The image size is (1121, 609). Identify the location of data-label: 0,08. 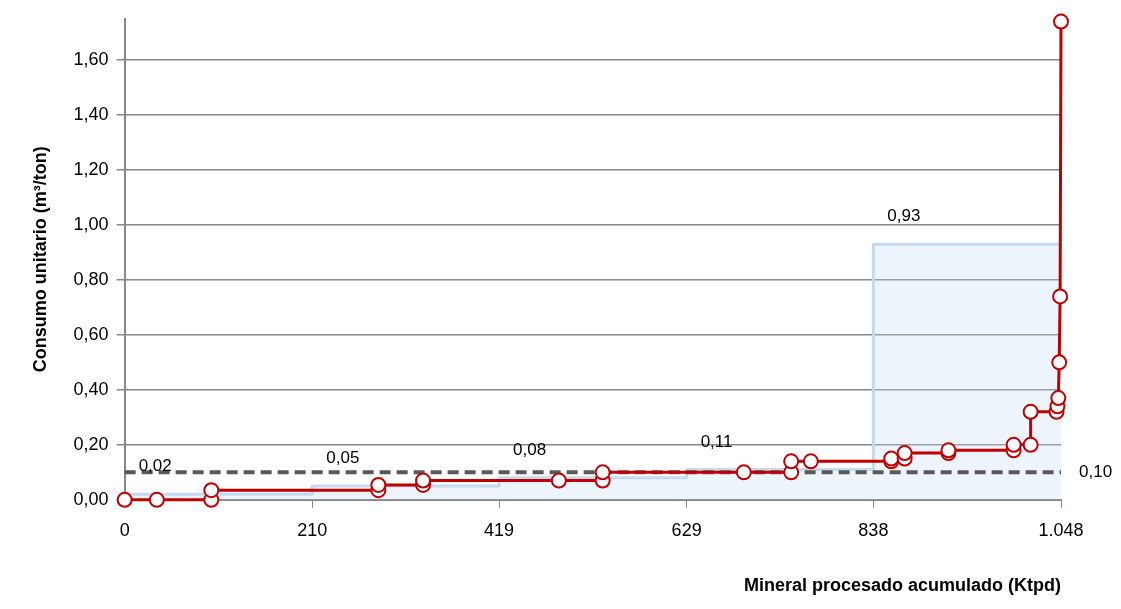
(530, 449).